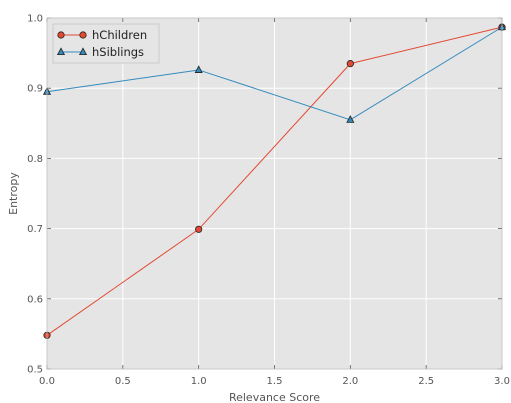 The width and height of the screenshot is (511, 403). Describe the element at coordinates (274, 397) in the screenshot. I see `x-axis-label: Relevance Score` at that location.